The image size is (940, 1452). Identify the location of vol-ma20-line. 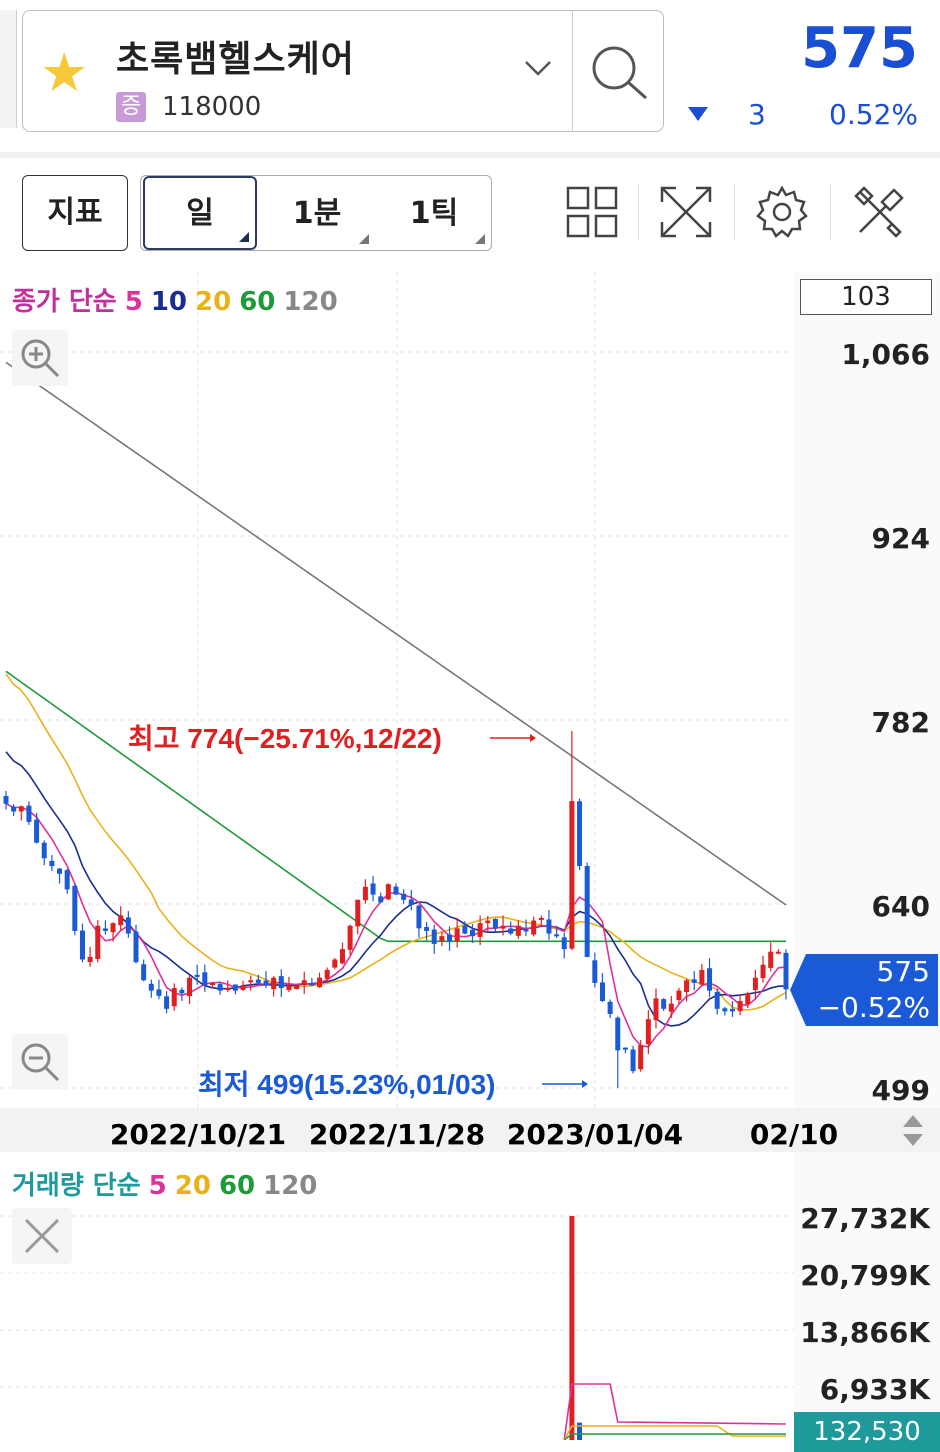
(674, 1432).